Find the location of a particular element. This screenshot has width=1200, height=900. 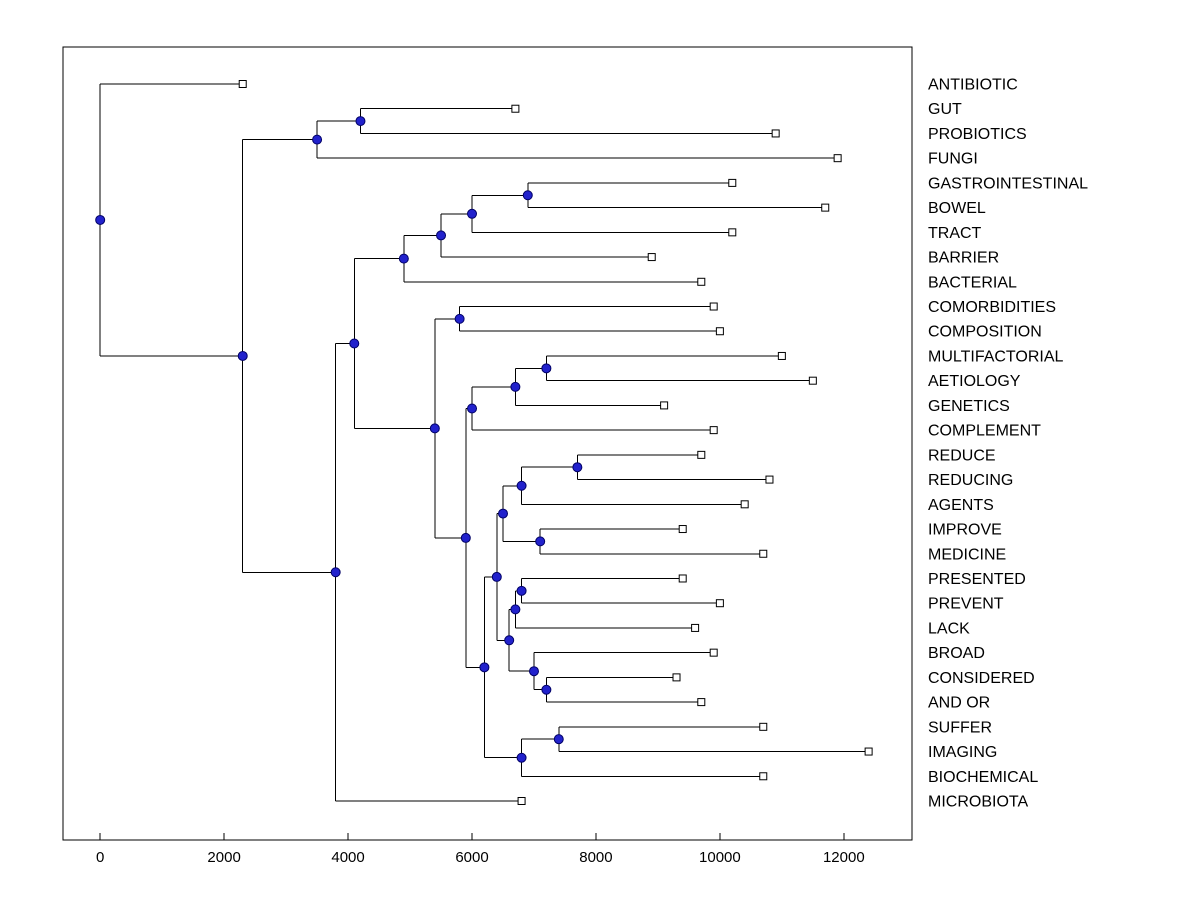

x-axis-tick-label: 8000 is located at coordinates (595, 857).